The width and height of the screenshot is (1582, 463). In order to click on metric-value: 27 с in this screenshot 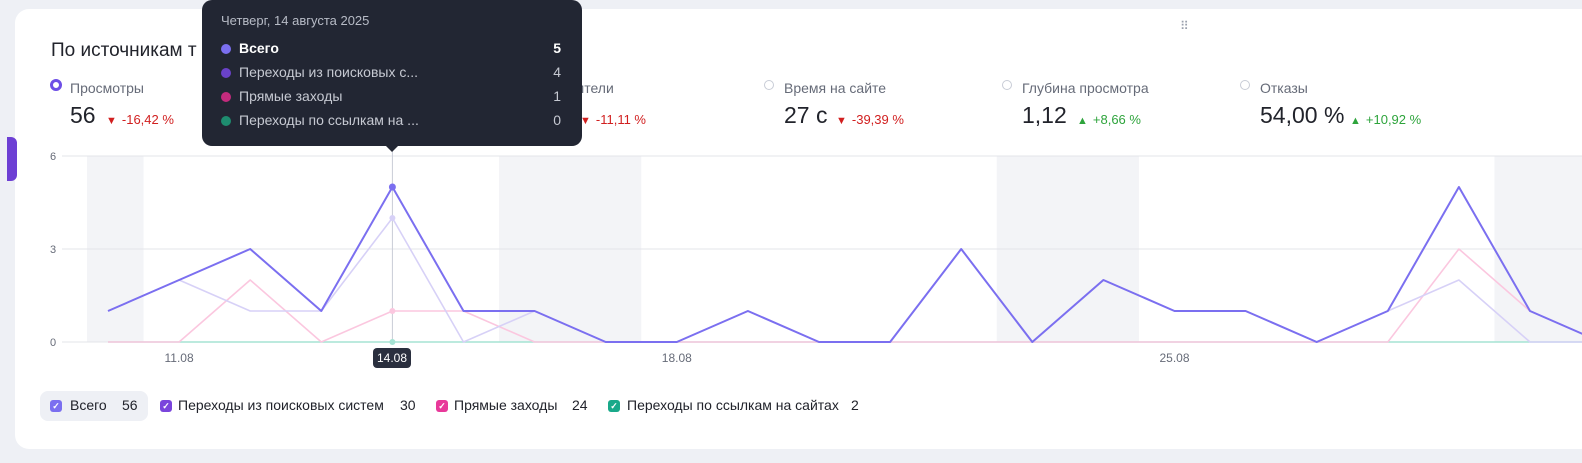, I will do `click(806, 115)`.